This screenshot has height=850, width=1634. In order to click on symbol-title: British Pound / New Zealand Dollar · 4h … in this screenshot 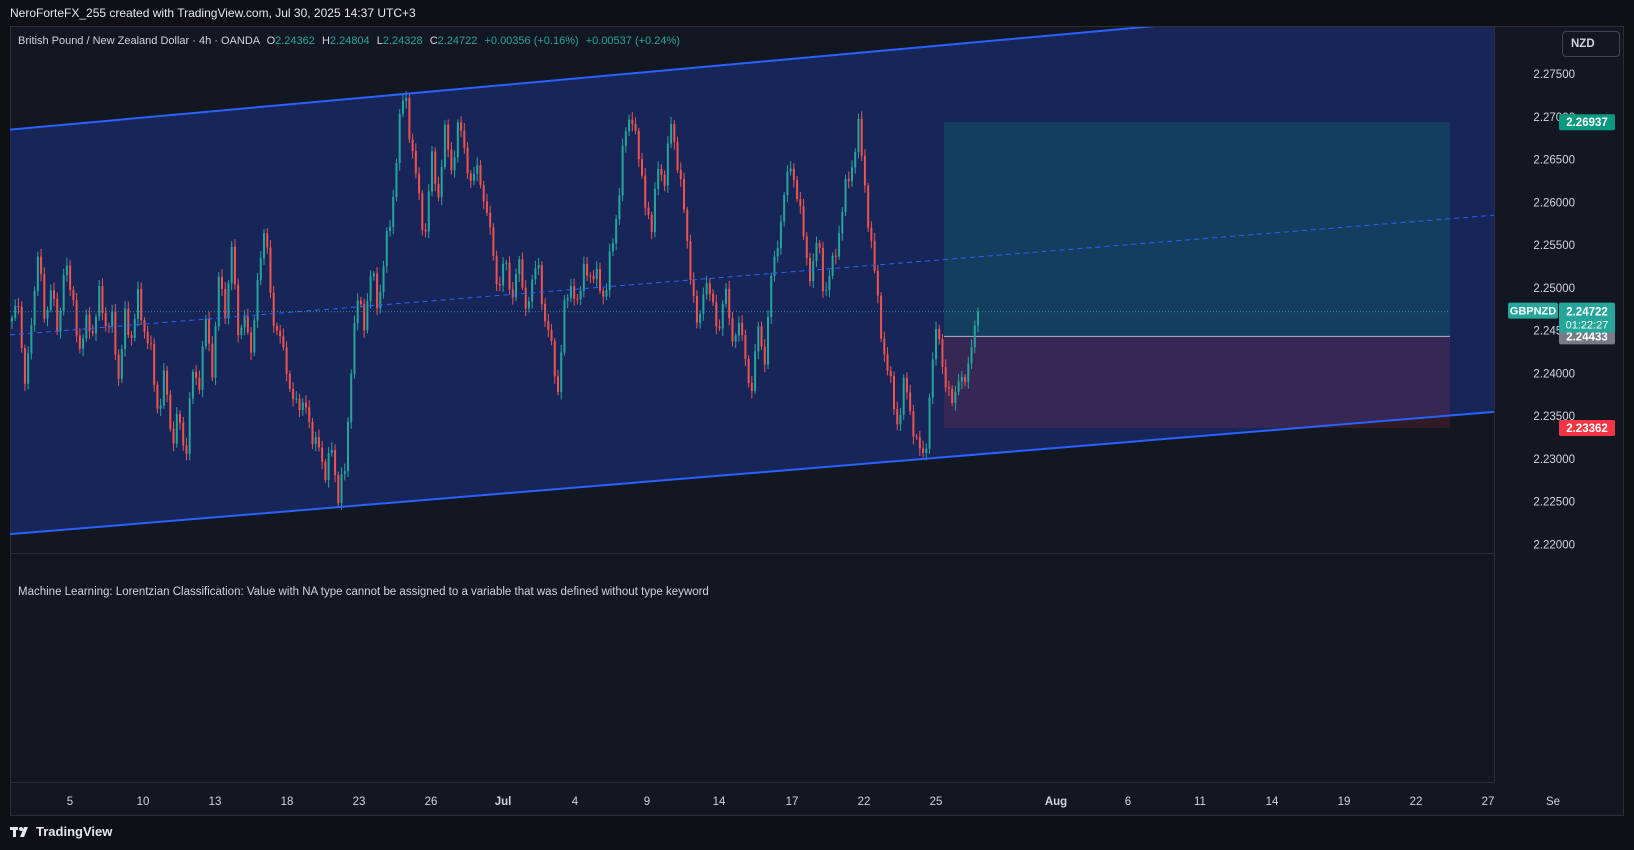, I will do `click(139, 41)`.